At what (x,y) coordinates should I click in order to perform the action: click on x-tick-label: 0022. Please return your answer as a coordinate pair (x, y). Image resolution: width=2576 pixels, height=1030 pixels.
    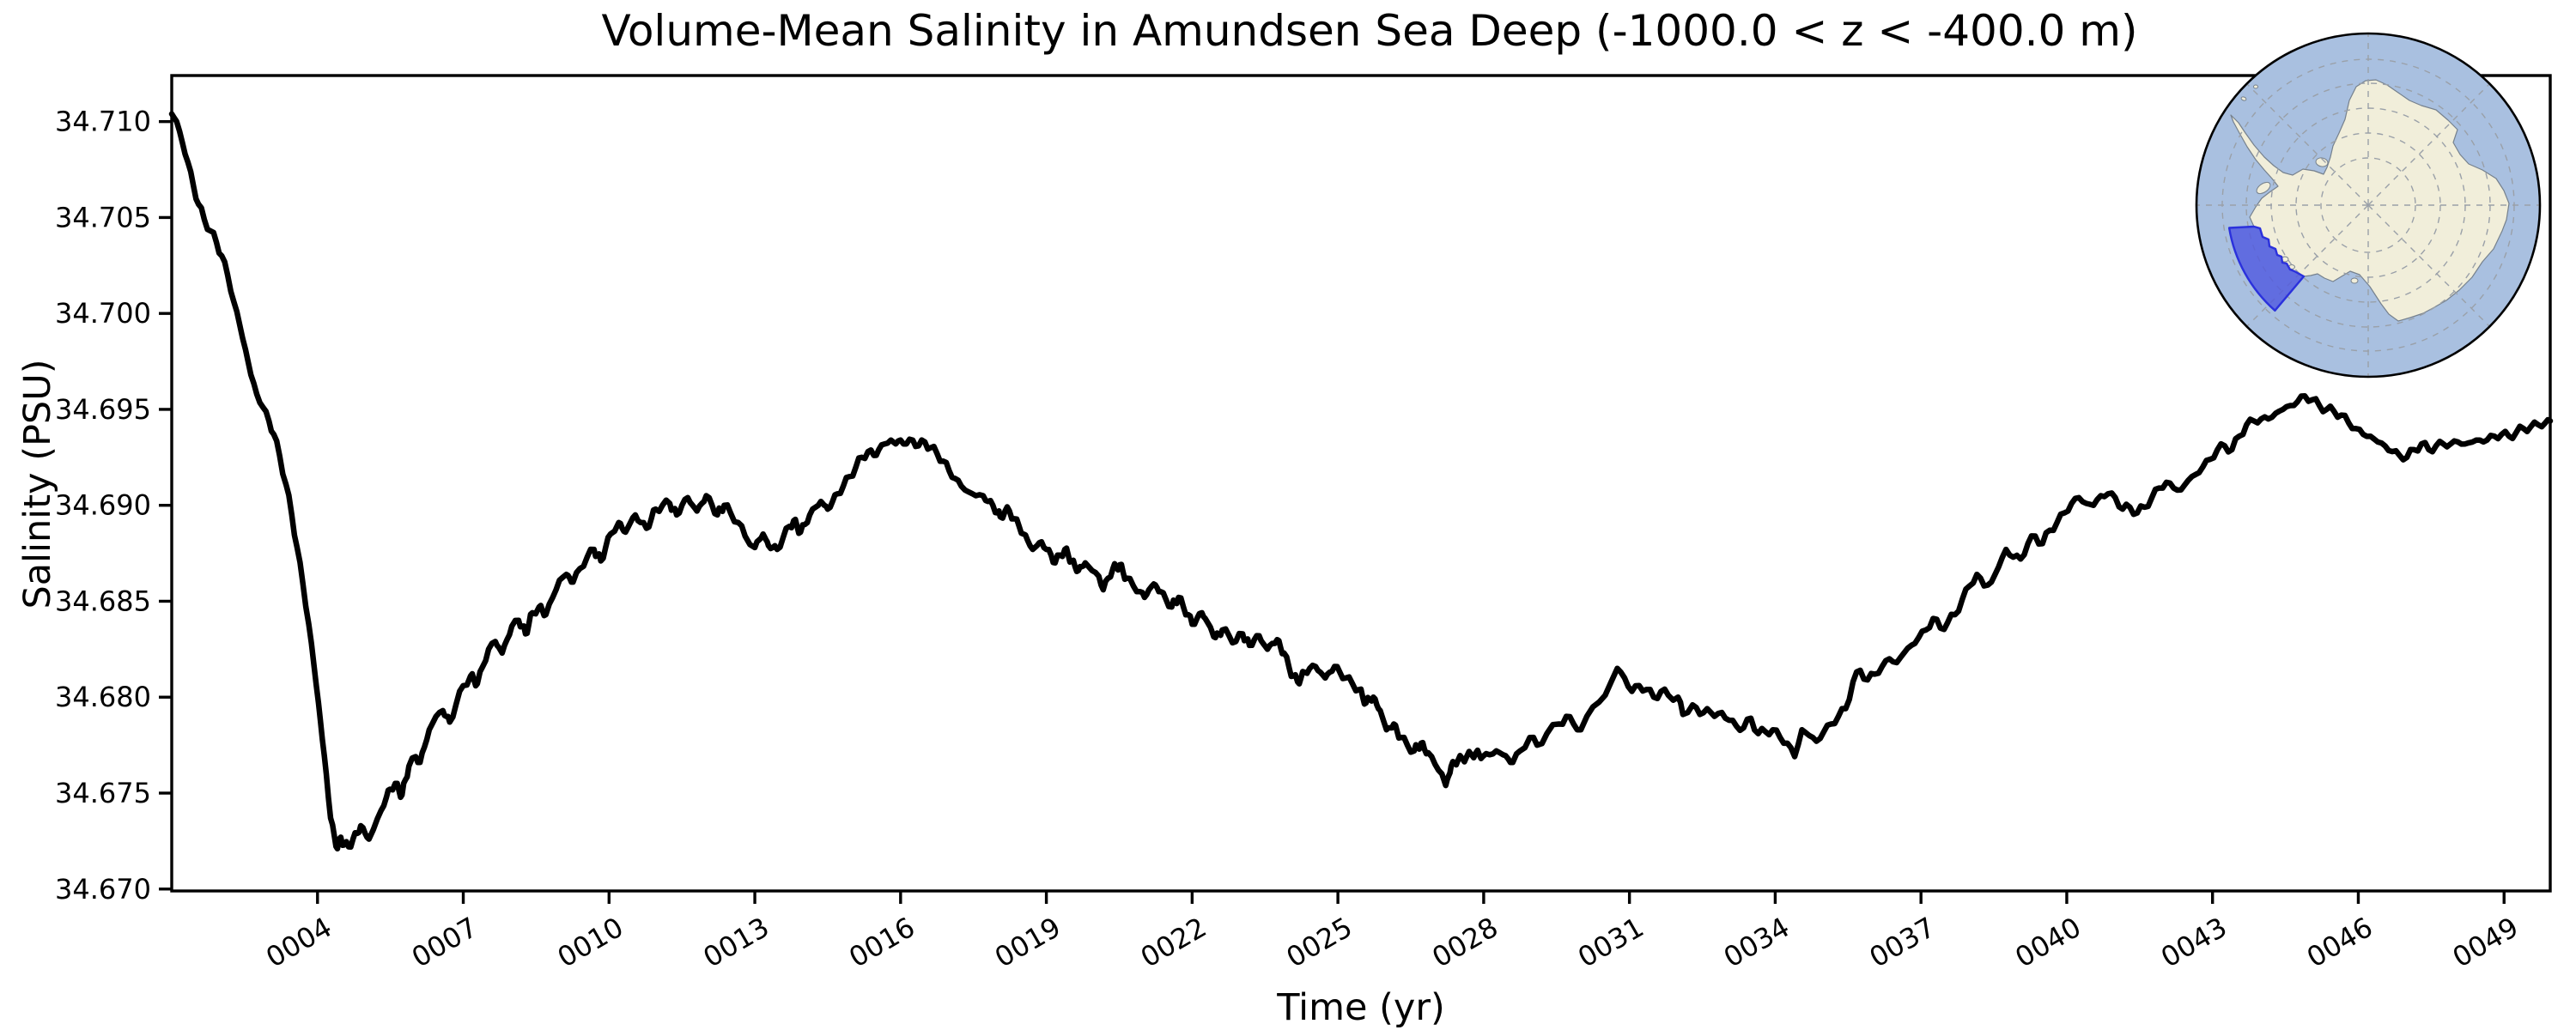
    Looking at the image, I should click on (1173, 942).